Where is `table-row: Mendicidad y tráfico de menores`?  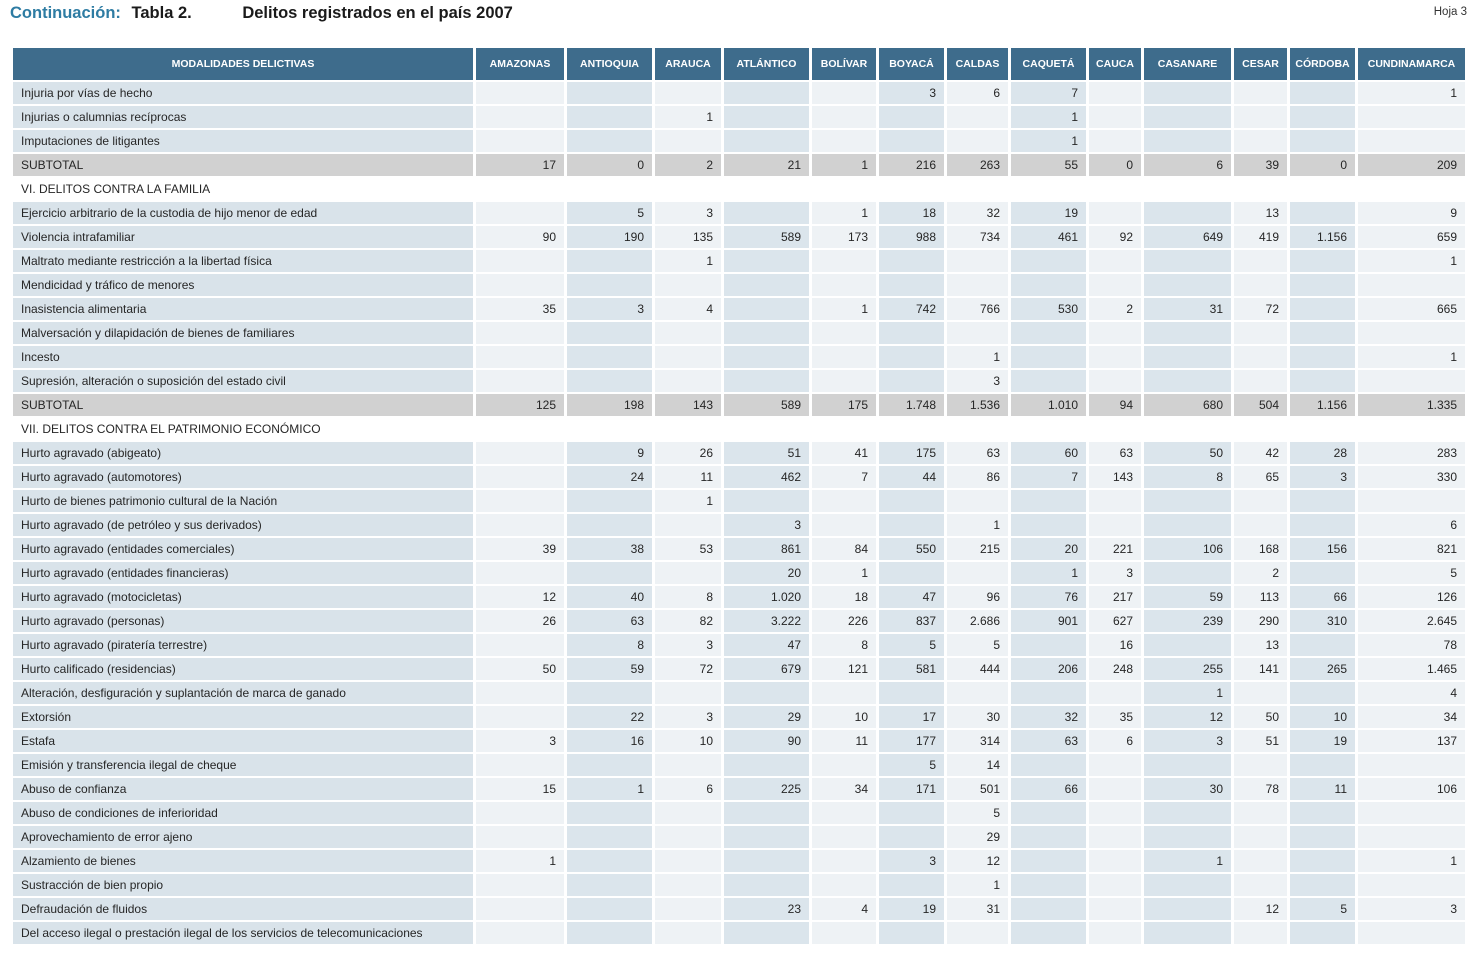 table-row: Mendicidad y tráfico de menores is located at coordinates (739, 285).